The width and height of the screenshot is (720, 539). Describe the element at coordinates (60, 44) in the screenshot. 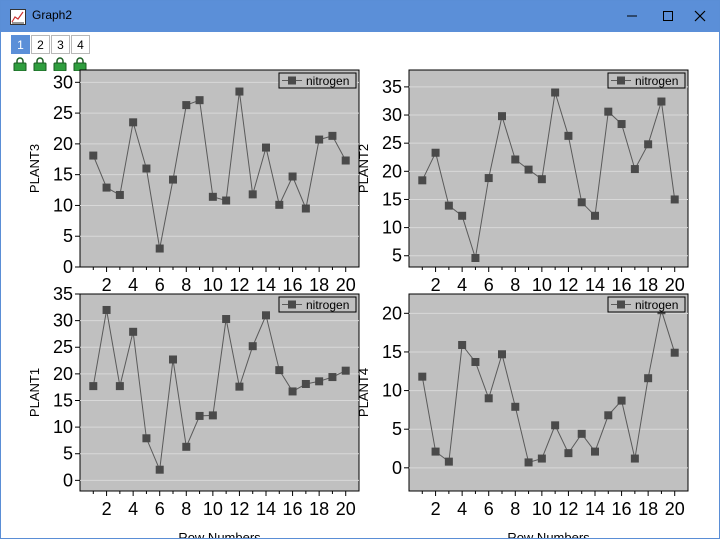

I see `layer-tab-3: 3` at that location.